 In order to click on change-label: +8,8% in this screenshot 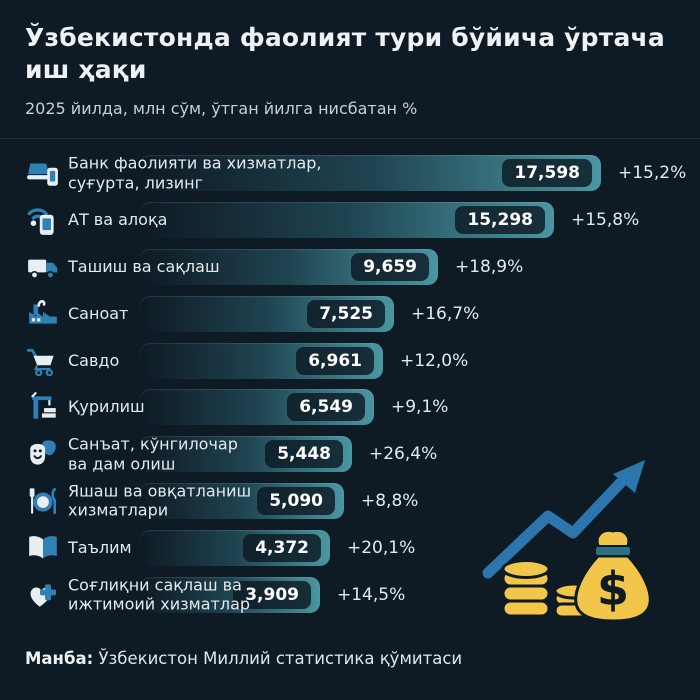, I will do `click(390, 500)`.